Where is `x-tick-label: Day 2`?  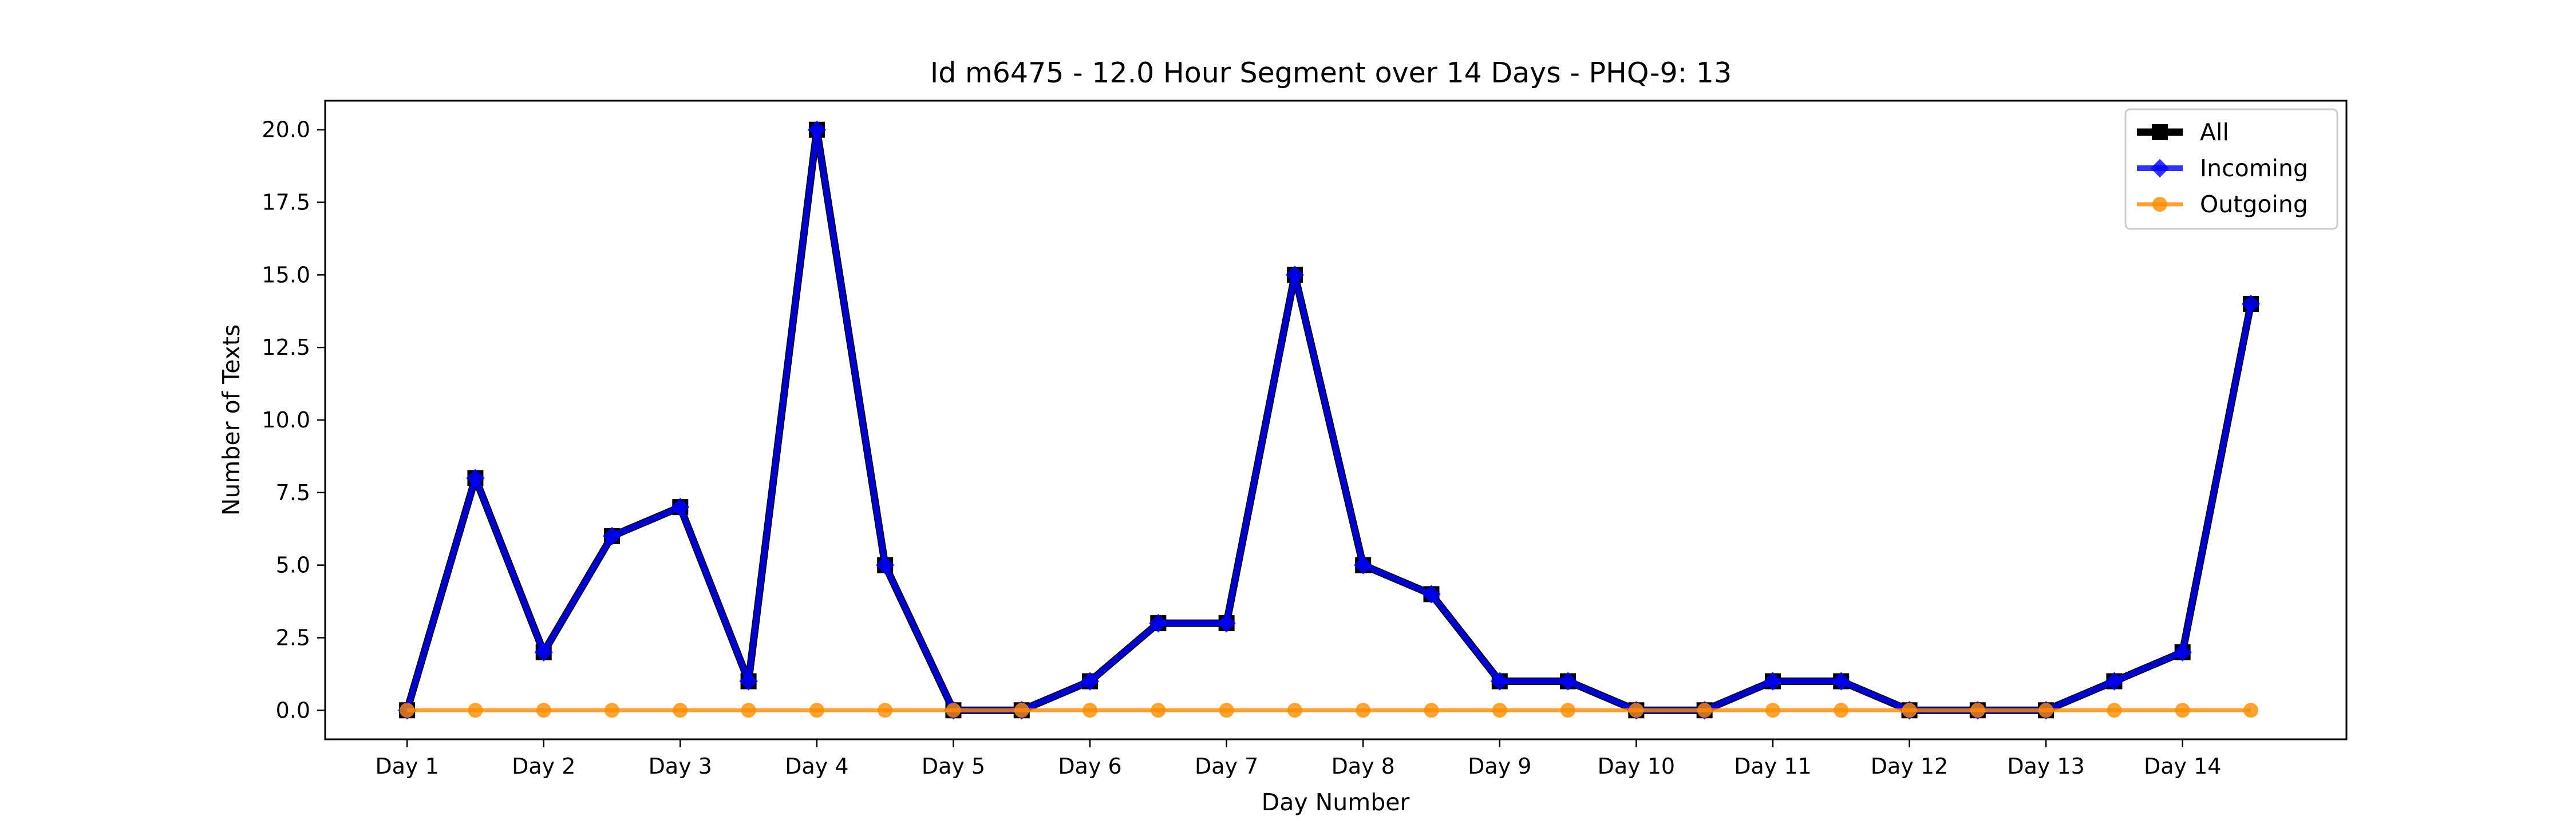 x-tick-label: Day 2 is located at coordinates (543, 766).